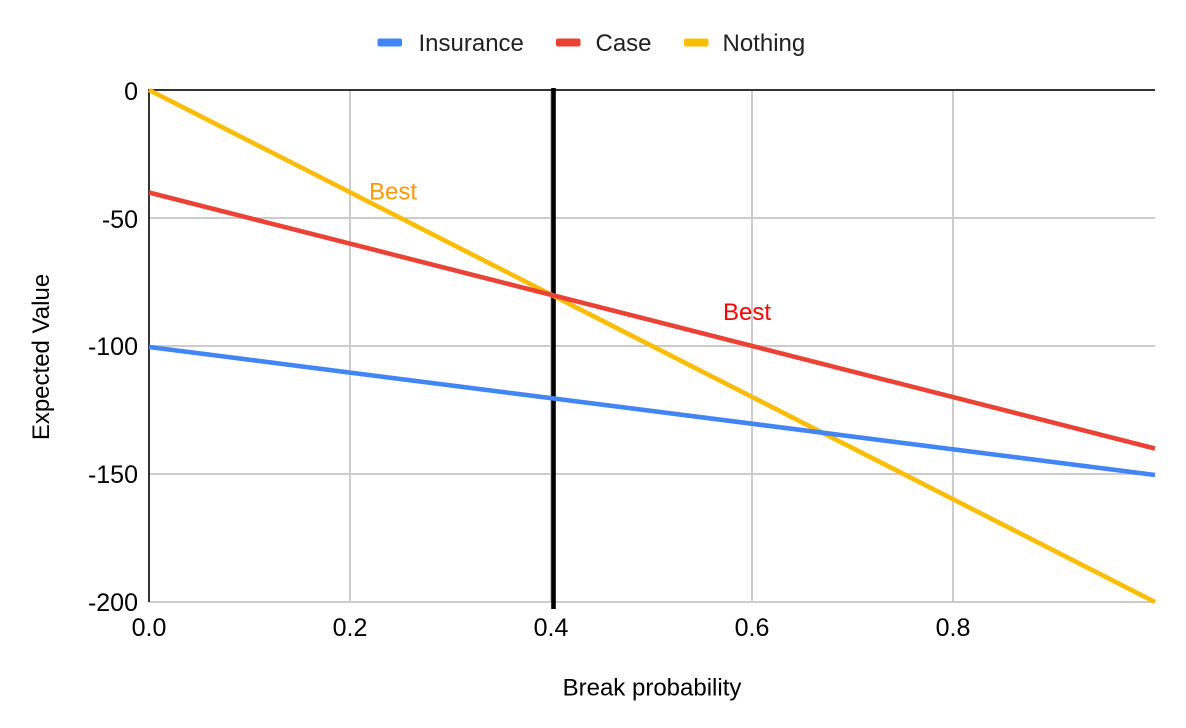 The image size is (1186, 728). What do you see at coordinates (149, 628) in the screenshot?
I see `svg-text: 0.0` at bounding box center [149, 628].